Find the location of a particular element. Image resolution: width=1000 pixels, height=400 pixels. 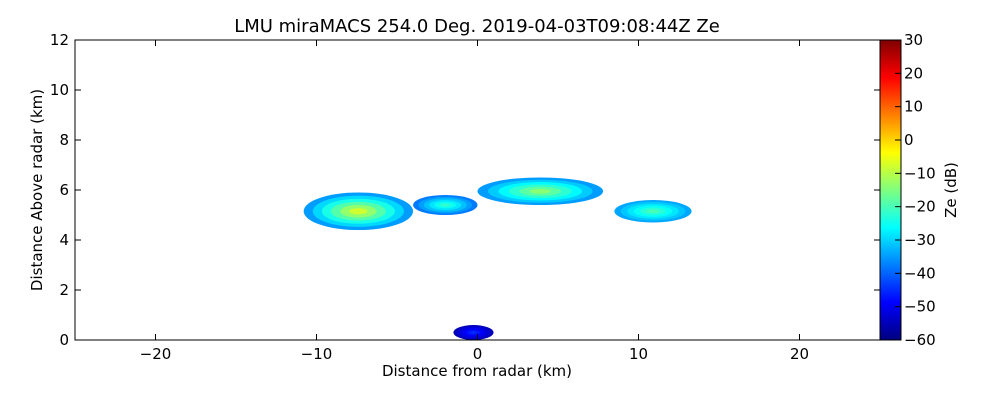

y-tick-label: 8 is located at coordinates (64, 140).